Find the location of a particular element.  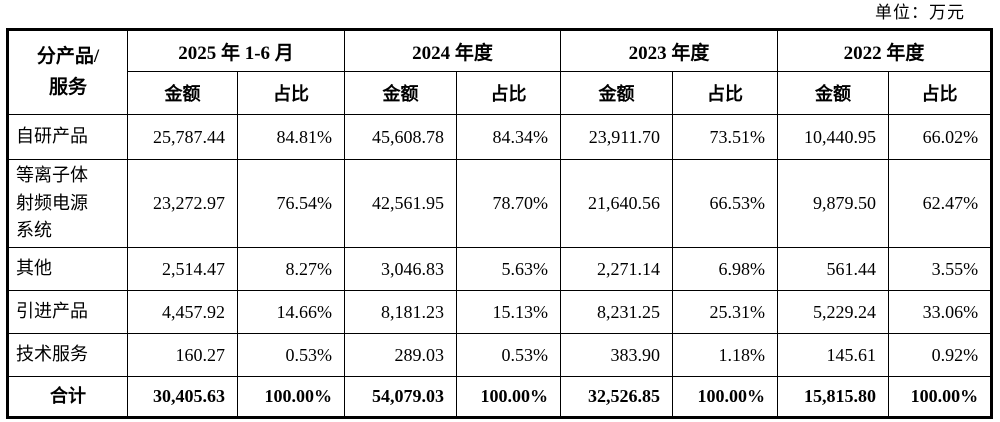

ratio-cell: 73.51% is located at coordinates (725, 137).